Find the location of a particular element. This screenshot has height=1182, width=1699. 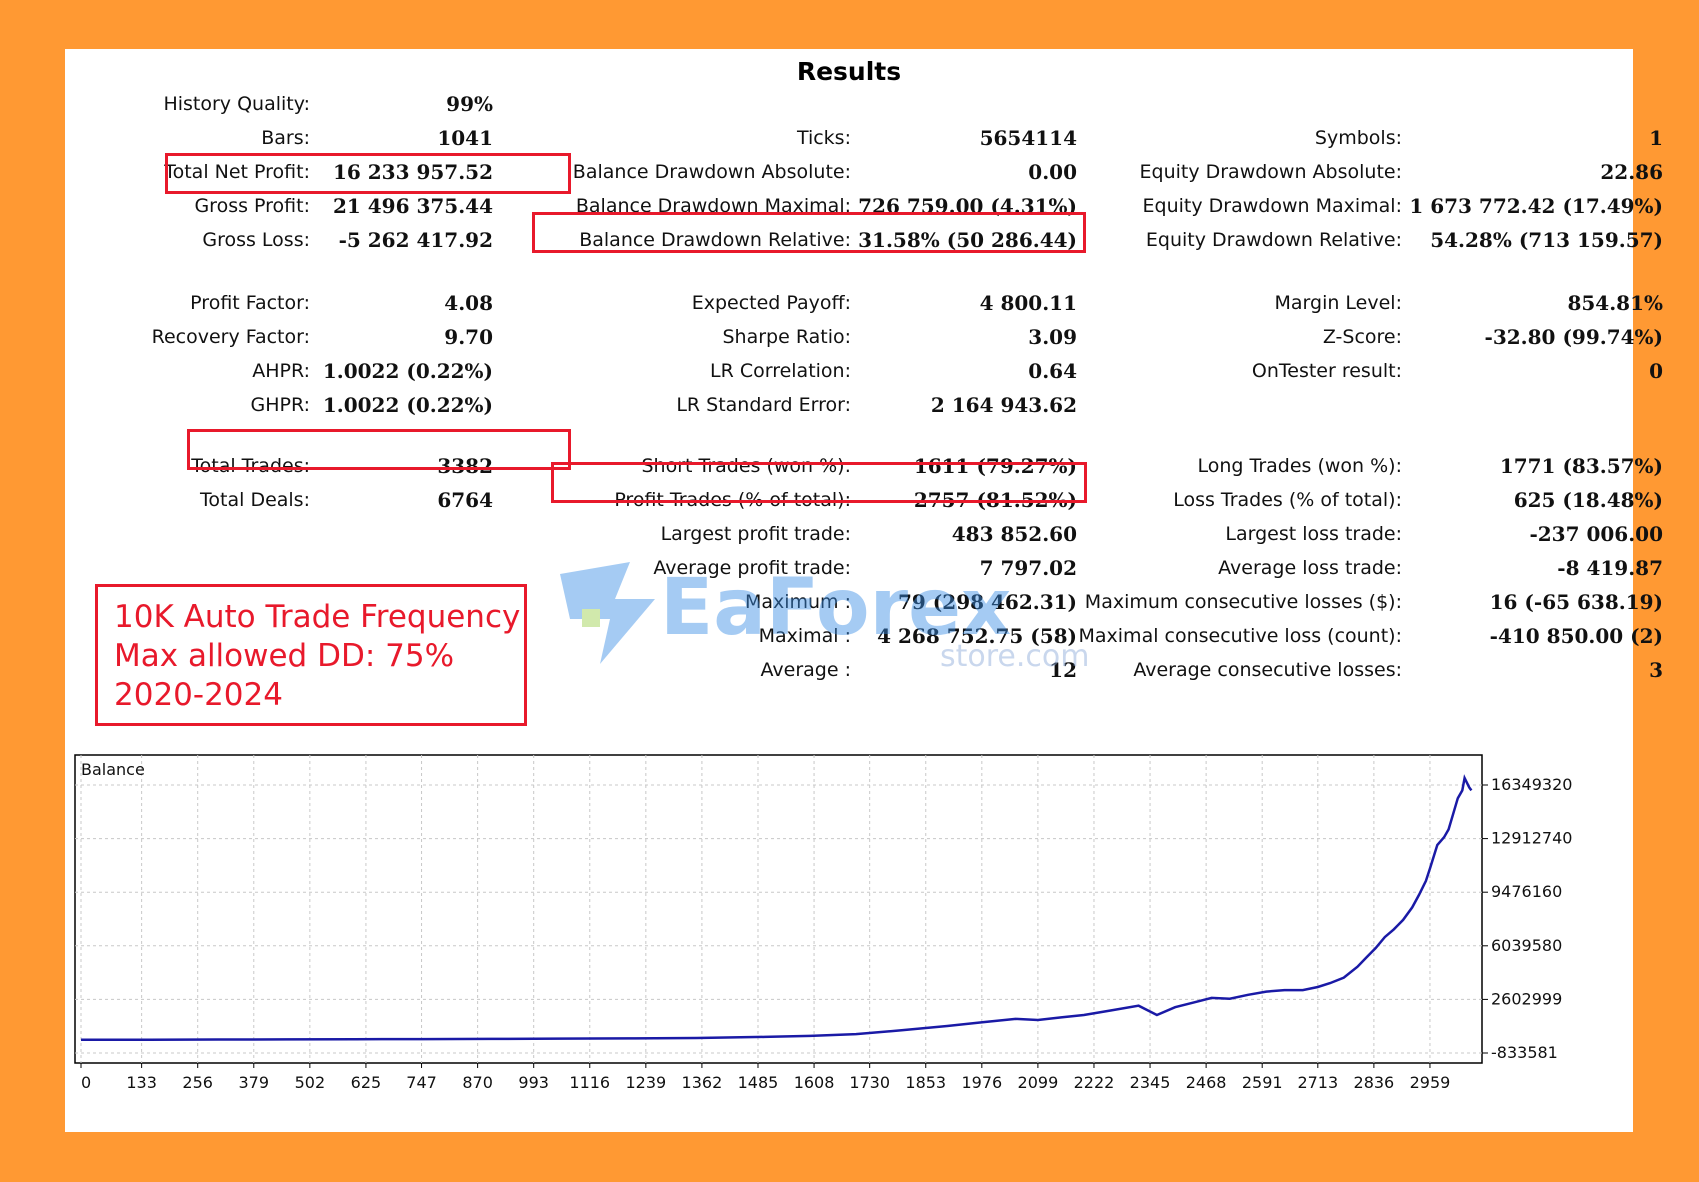

x-tick-label: 2099 is located at coordinates (1038, 1082).